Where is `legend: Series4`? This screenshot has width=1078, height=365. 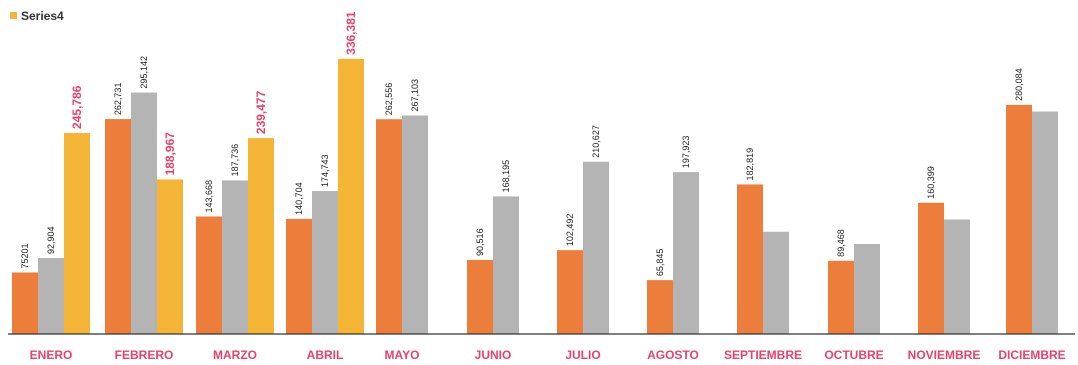 legend: Series4 is located at coordinates (37, 16).